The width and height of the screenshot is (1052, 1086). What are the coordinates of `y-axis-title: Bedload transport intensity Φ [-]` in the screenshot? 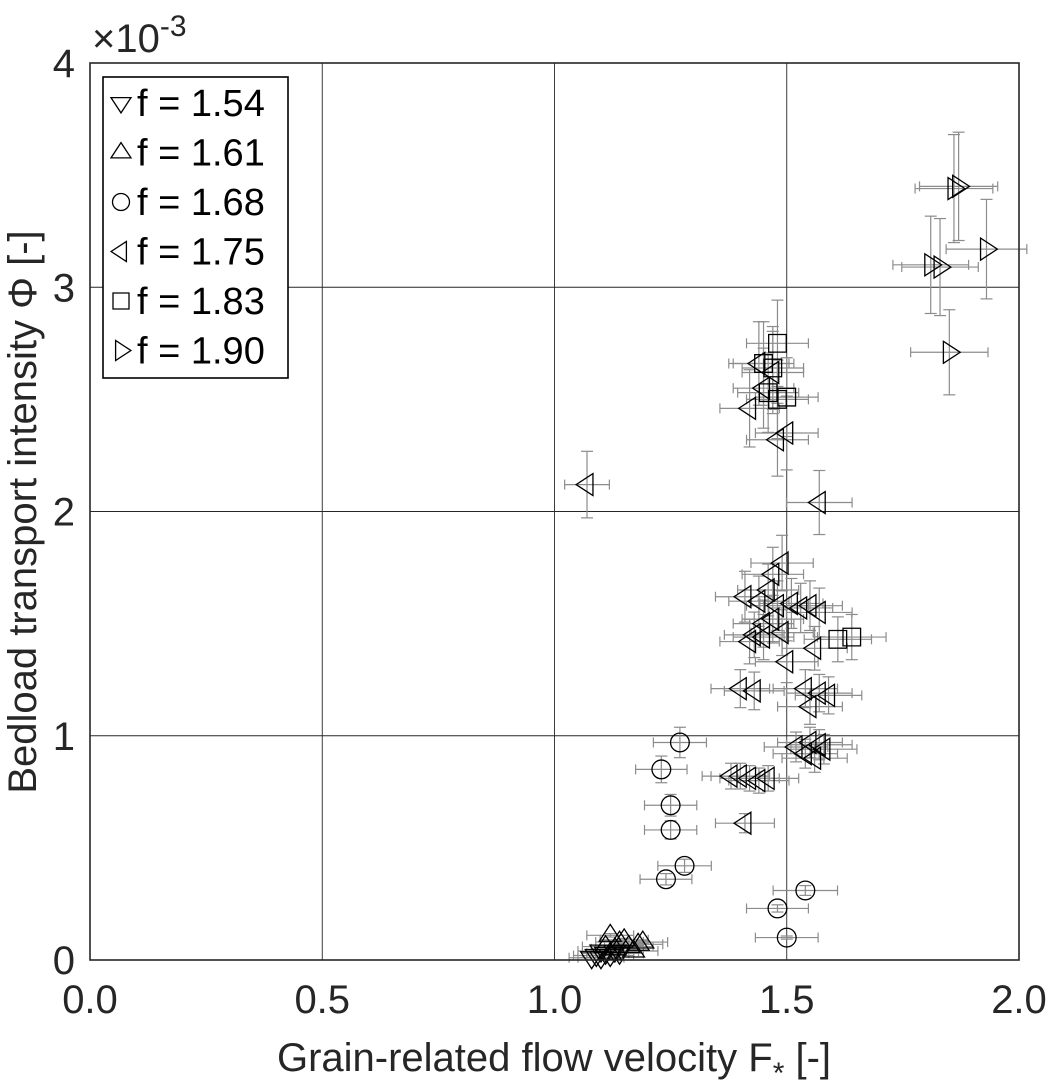 It's located at (23, 511).